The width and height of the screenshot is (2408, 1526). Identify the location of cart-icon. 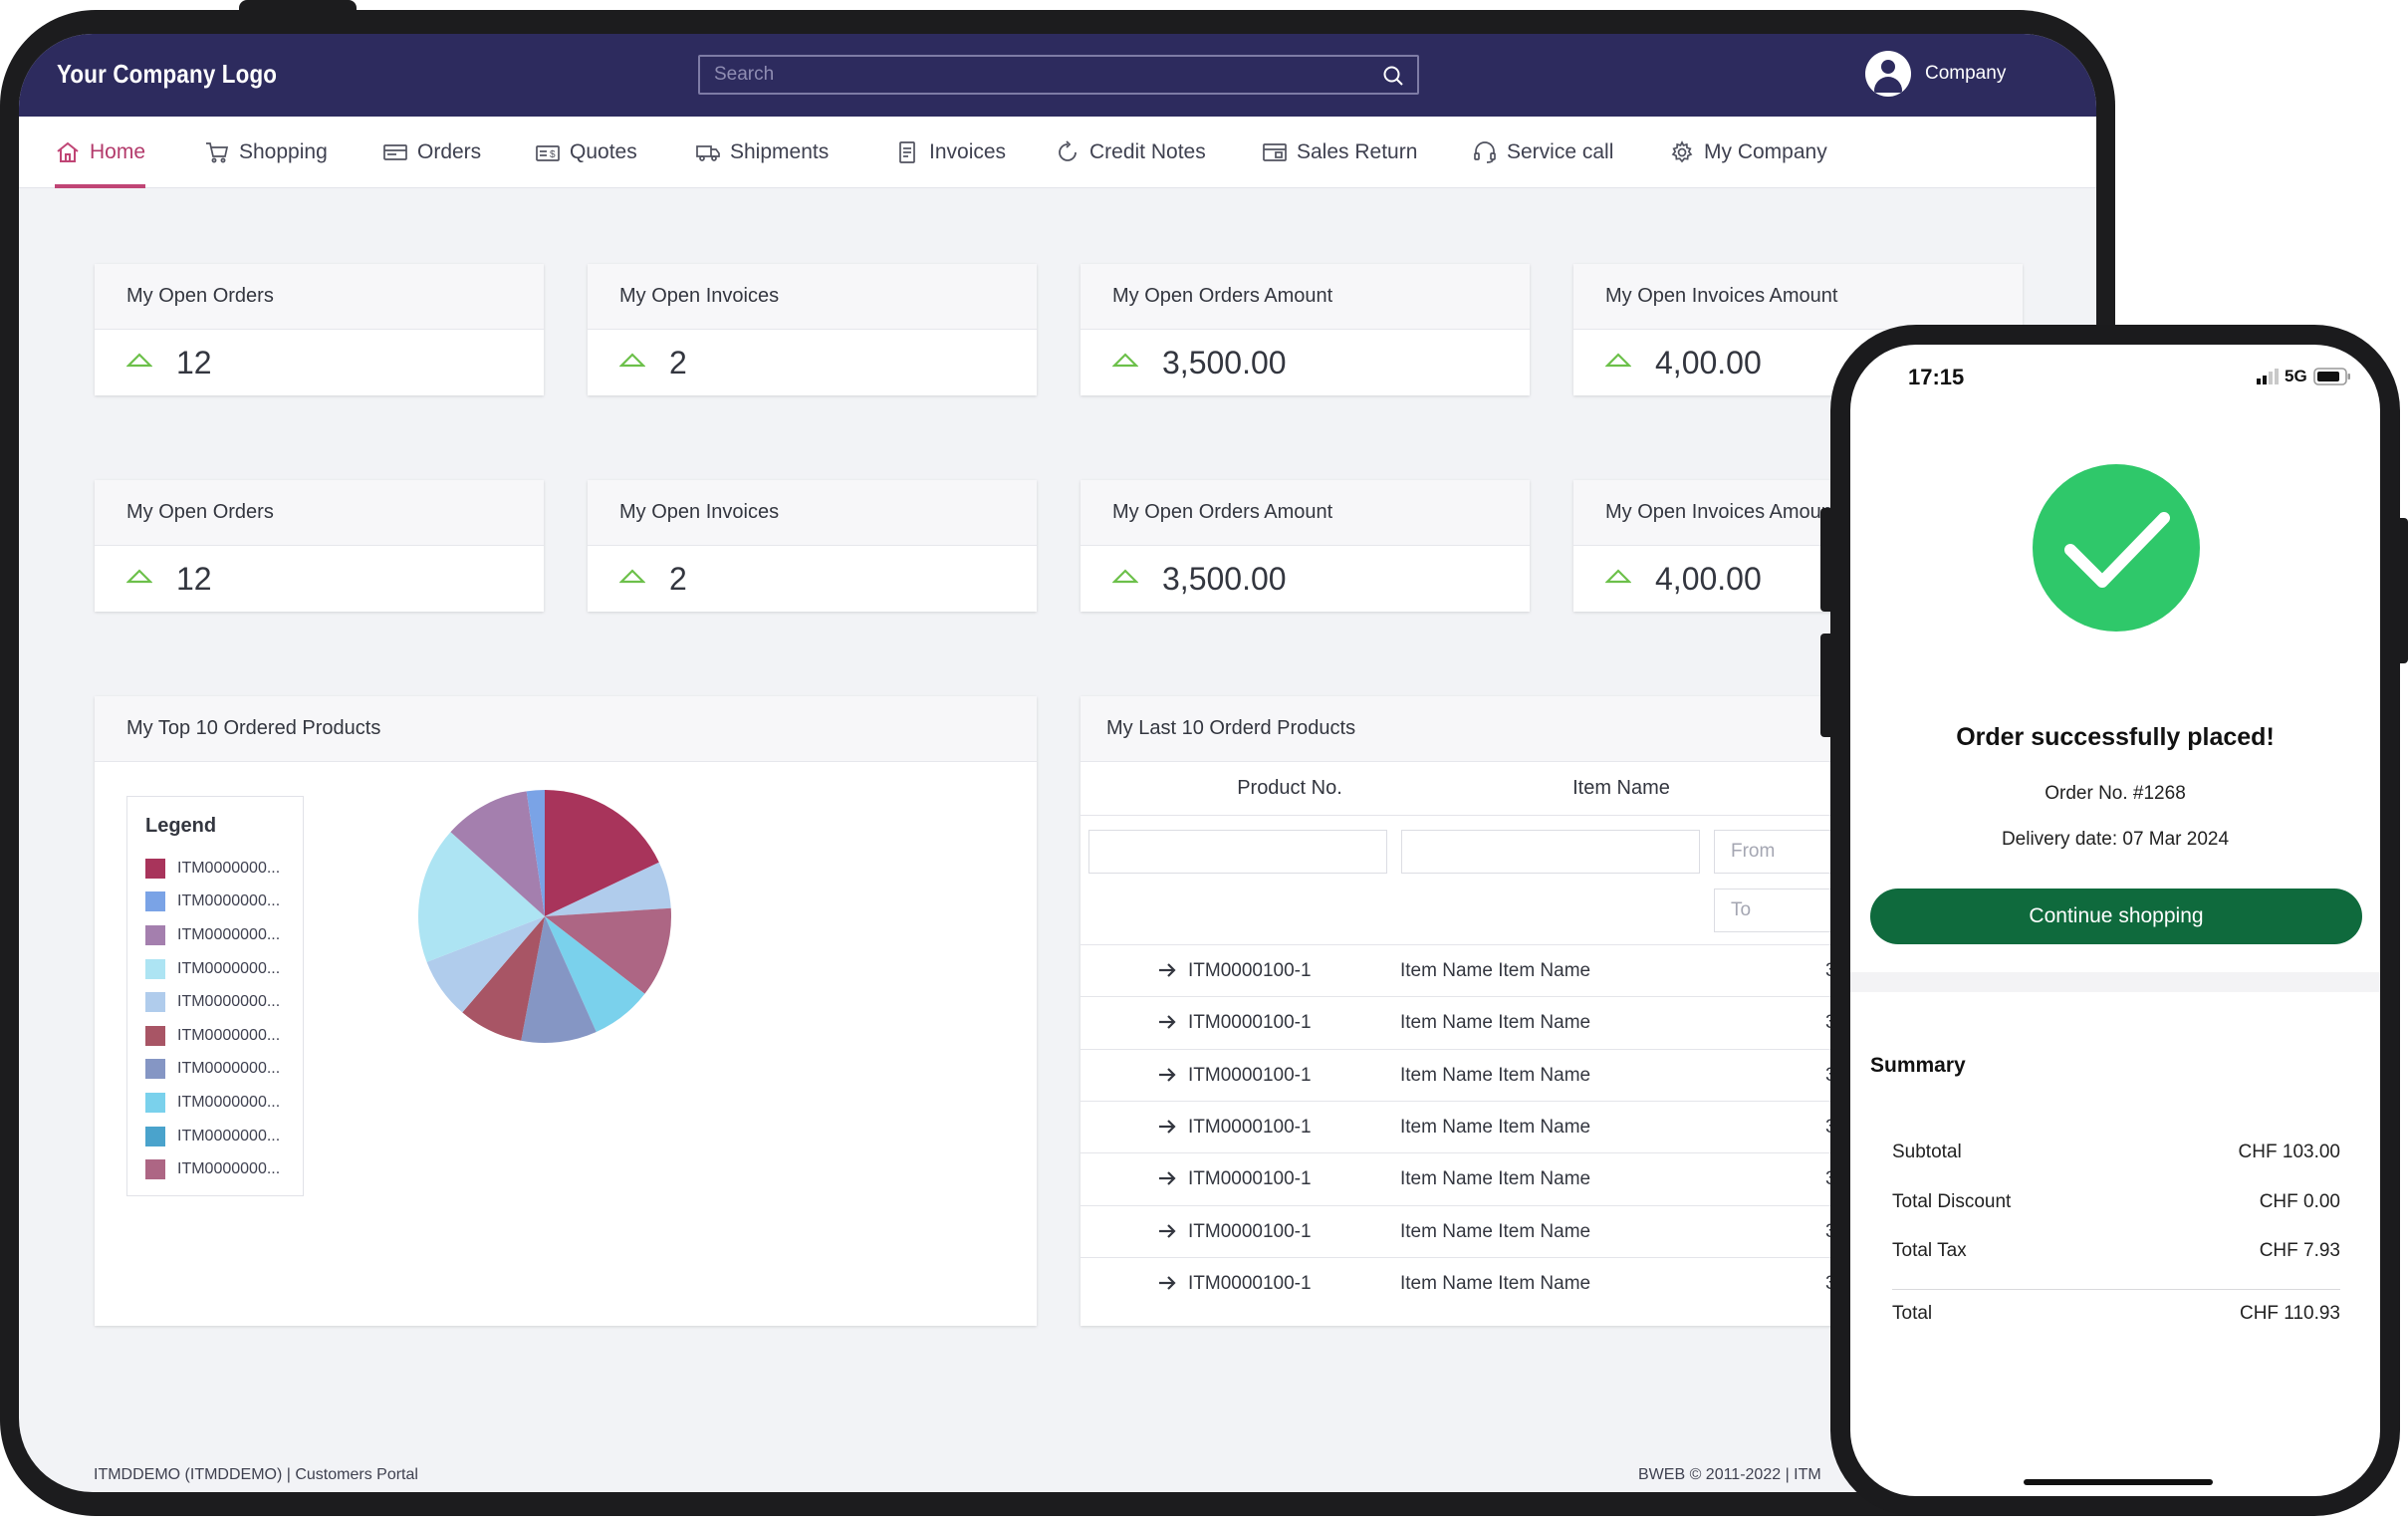
(217, 152).